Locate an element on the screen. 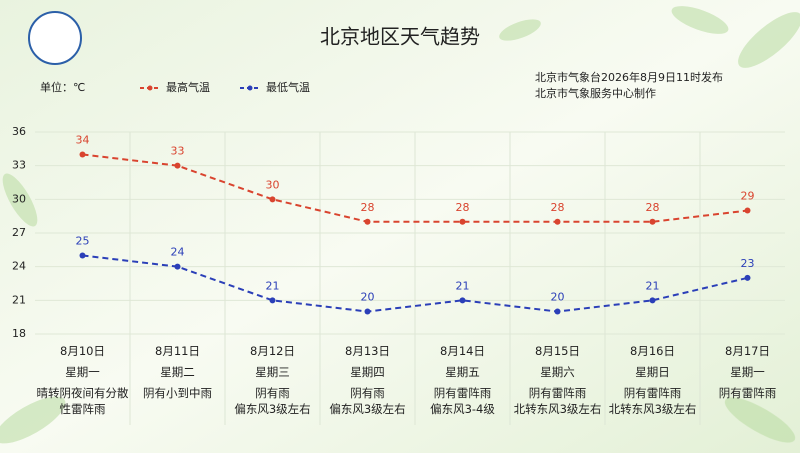 The image size is (800, 453). y-tick-label: 30 is located at coordinates (19, 198).